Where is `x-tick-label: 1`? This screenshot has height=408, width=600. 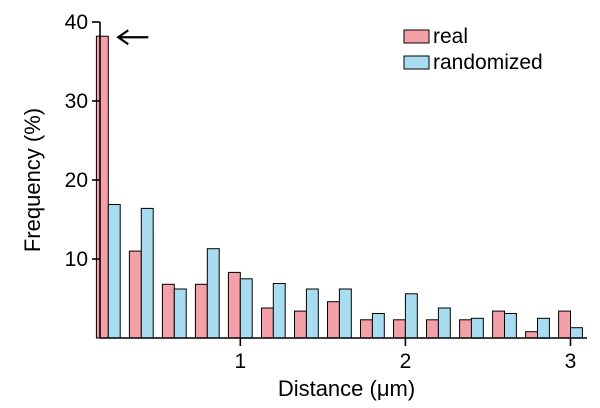 x-tick-label: 1 is located at coordinates (240, 361).